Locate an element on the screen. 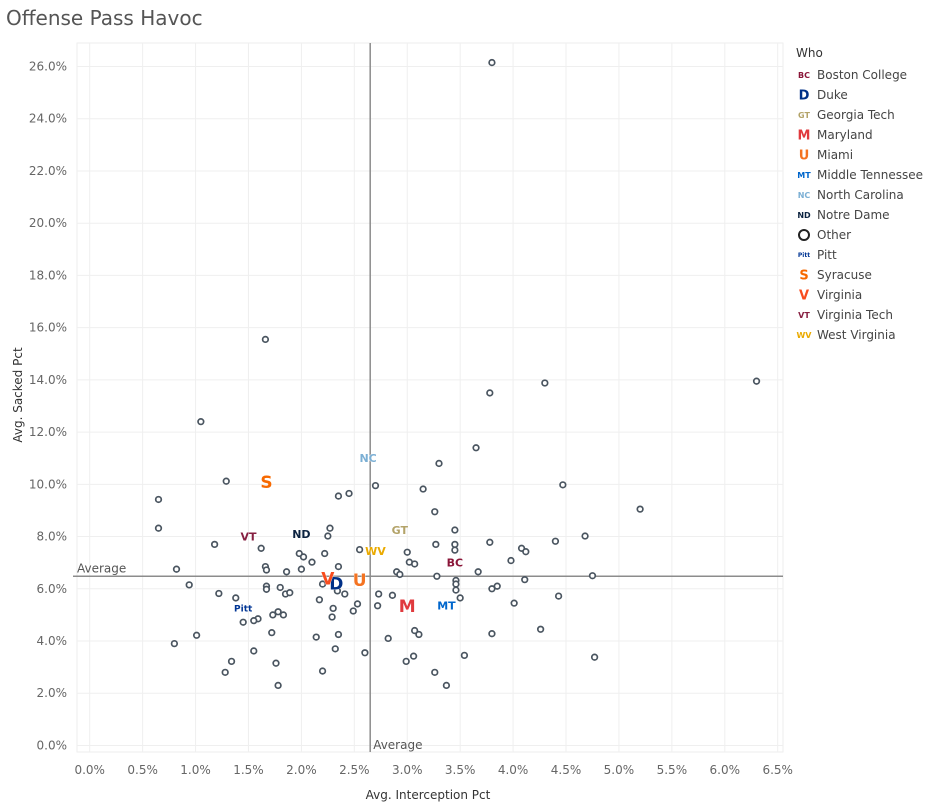 The width and height of the screenshot is (934, 810). x-average-label: Average is located at coordinates (397, 745).